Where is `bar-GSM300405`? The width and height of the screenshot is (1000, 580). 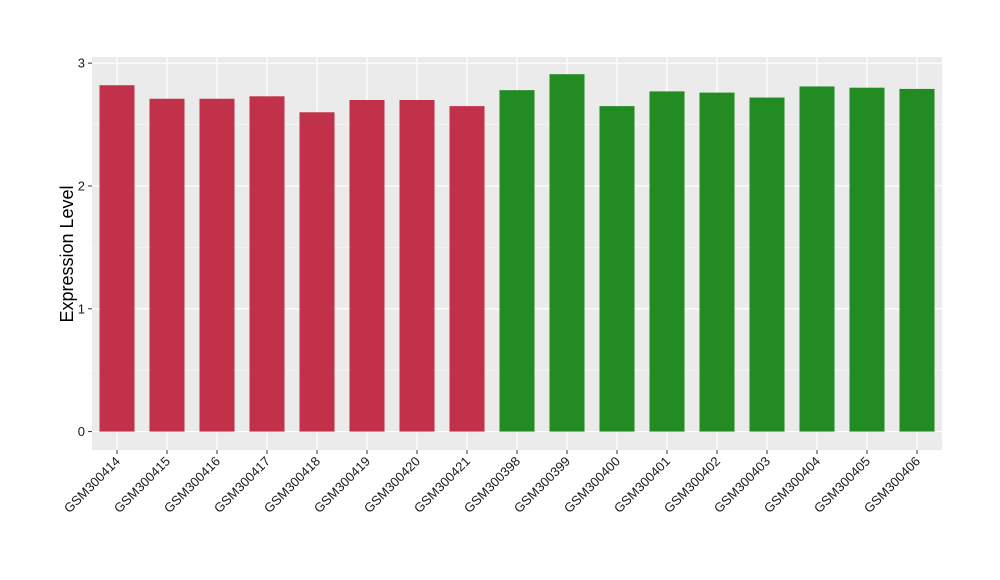
bar-GSM300405 is located at coordinates (867, 259).